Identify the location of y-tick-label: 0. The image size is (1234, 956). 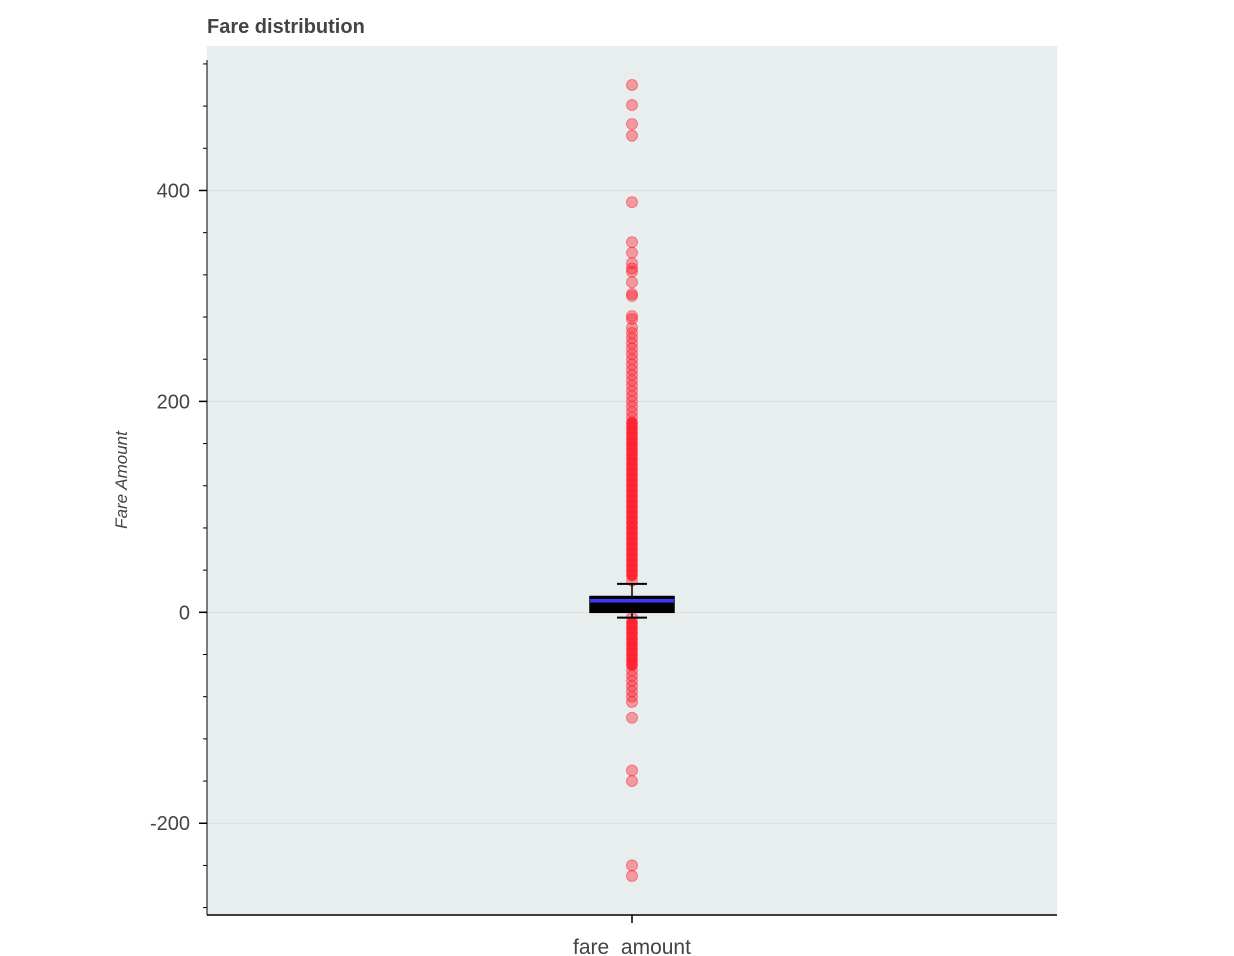
(184, 613).